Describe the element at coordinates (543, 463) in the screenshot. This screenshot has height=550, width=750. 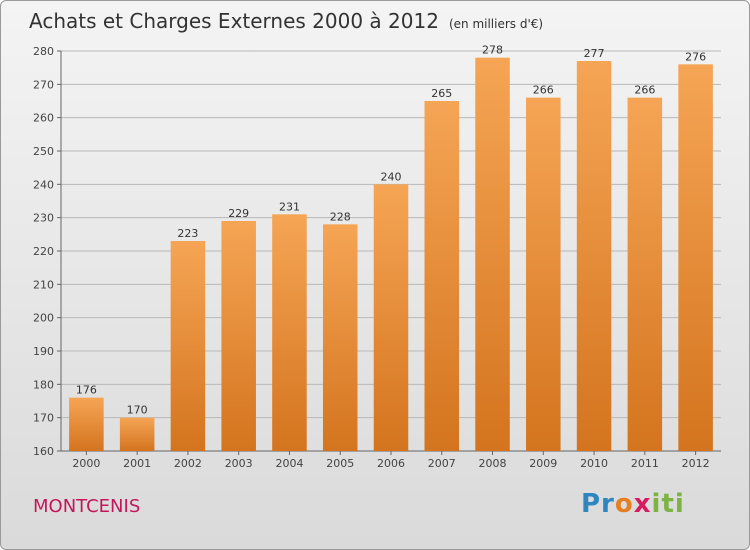
I see `x-tick-label: 2009` at that location.